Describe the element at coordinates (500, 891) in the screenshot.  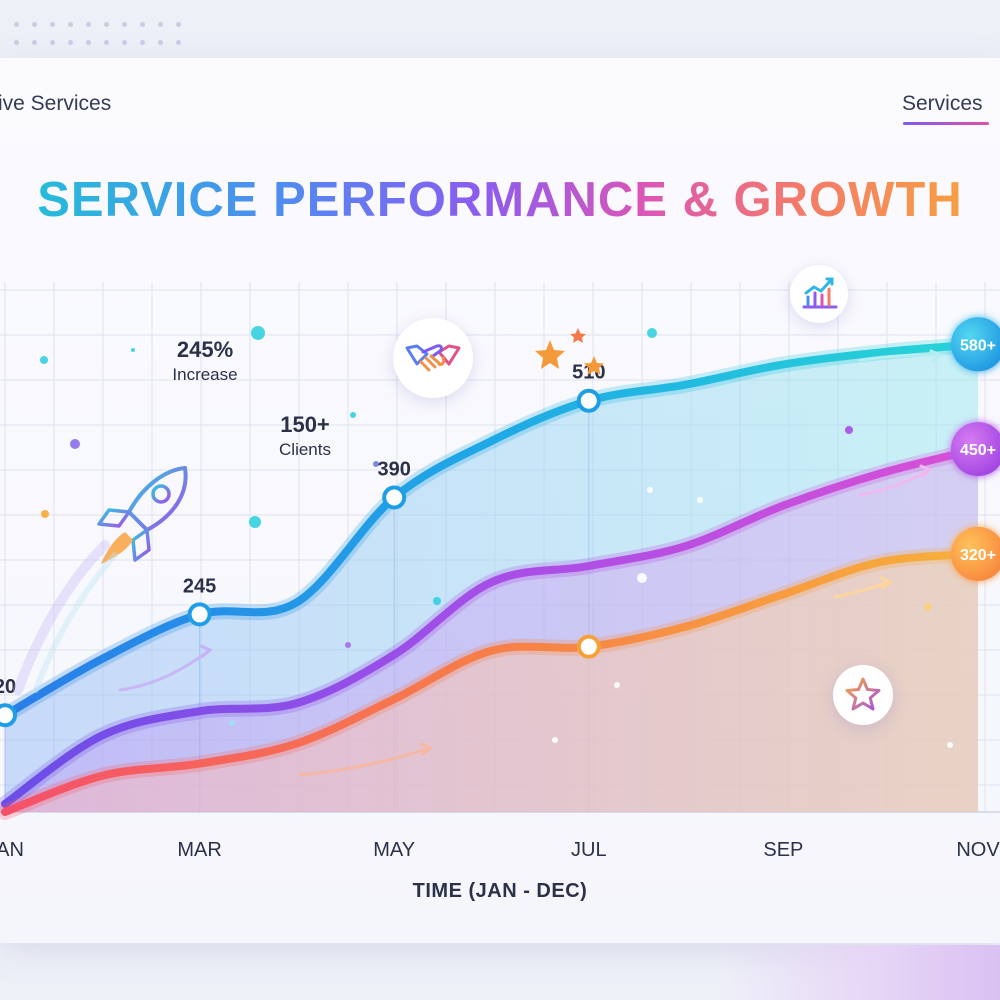
I see `x-axis-title: TIME (JAN - DEC)` at that location.